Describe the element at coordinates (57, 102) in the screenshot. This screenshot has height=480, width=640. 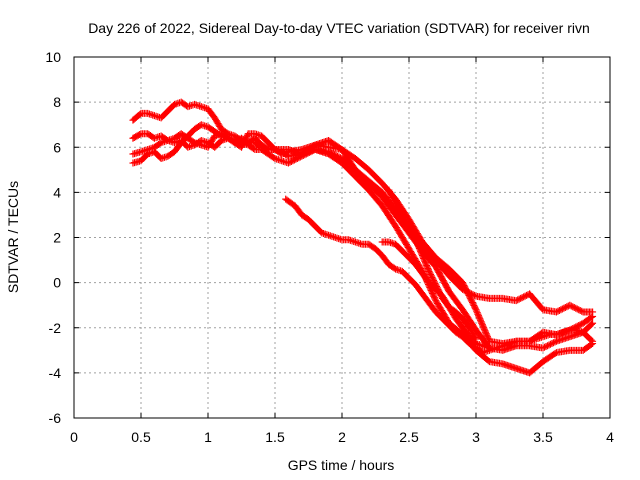
I see `y-tick-label: 8` at that location.